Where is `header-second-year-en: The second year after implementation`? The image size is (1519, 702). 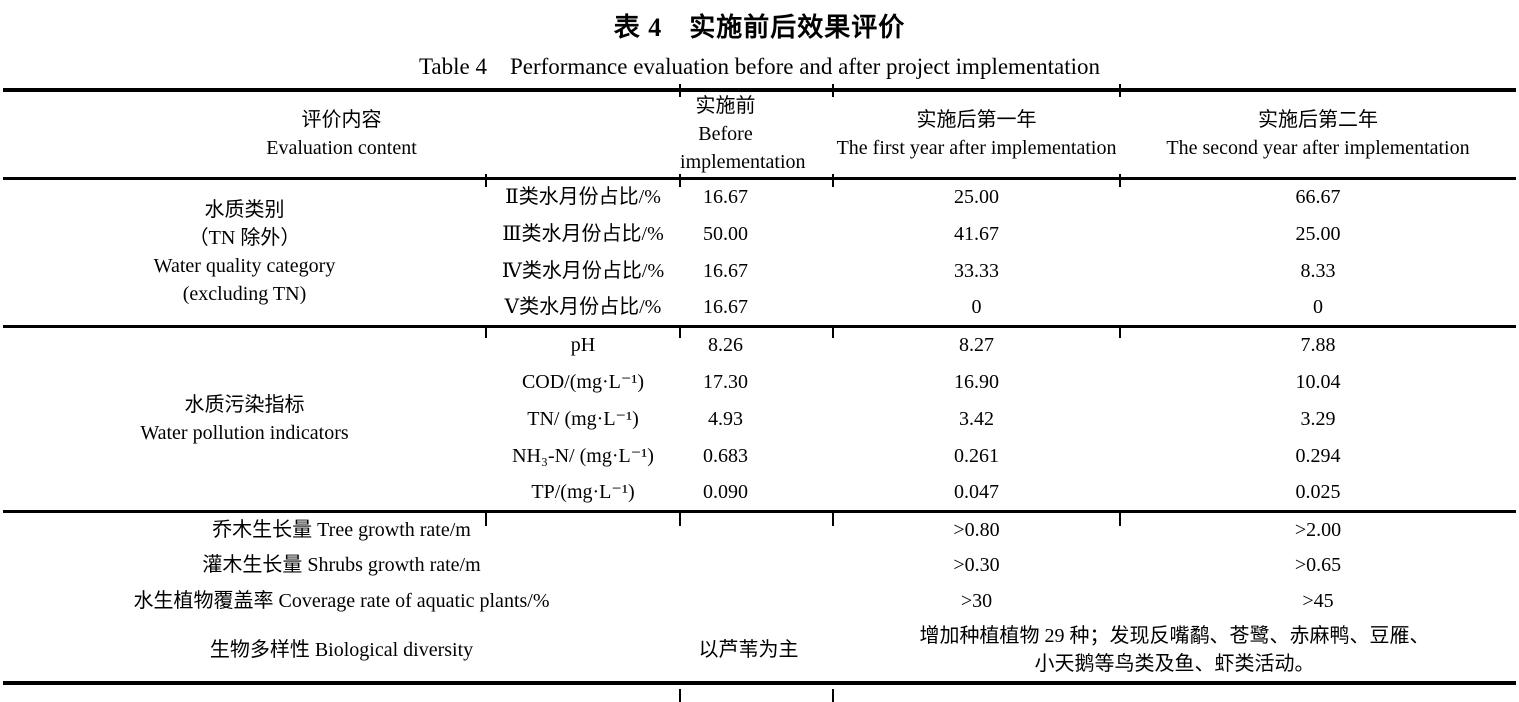
header-second-year-en: The second year after implementation is located at coordinates (1318, 148).